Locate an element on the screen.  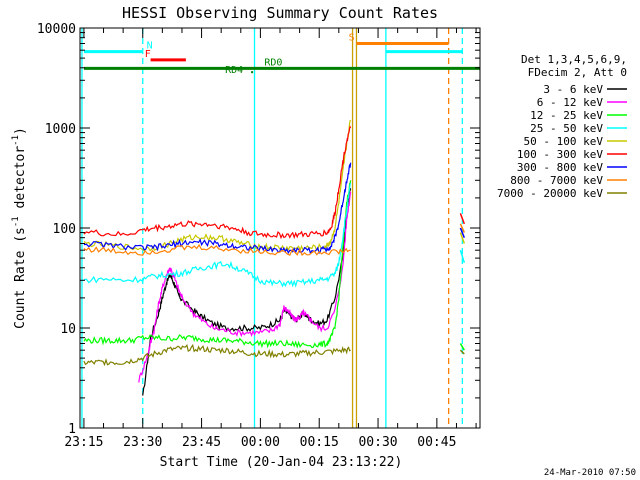
x-tick-label: 23:45 is located at coordinates (201, 442).